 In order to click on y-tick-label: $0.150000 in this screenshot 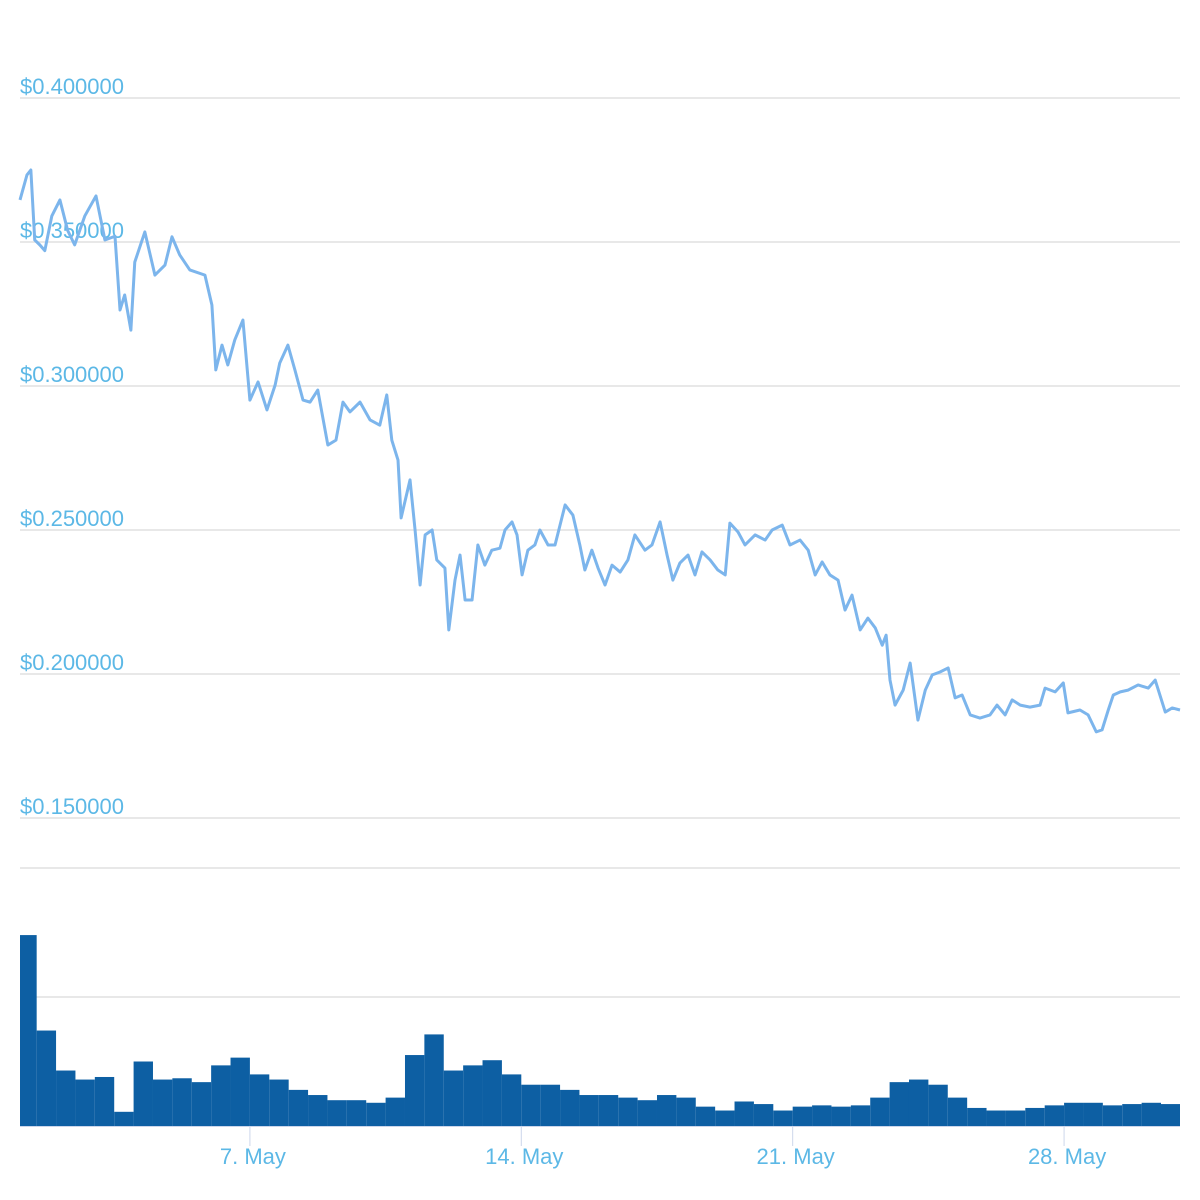, I will do `click(72, 806)`.